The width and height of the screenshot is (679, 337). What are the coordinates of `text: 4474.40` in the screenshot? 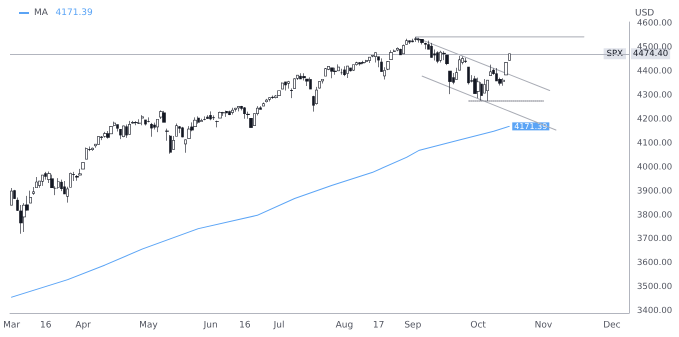 It's located at (650, 53).